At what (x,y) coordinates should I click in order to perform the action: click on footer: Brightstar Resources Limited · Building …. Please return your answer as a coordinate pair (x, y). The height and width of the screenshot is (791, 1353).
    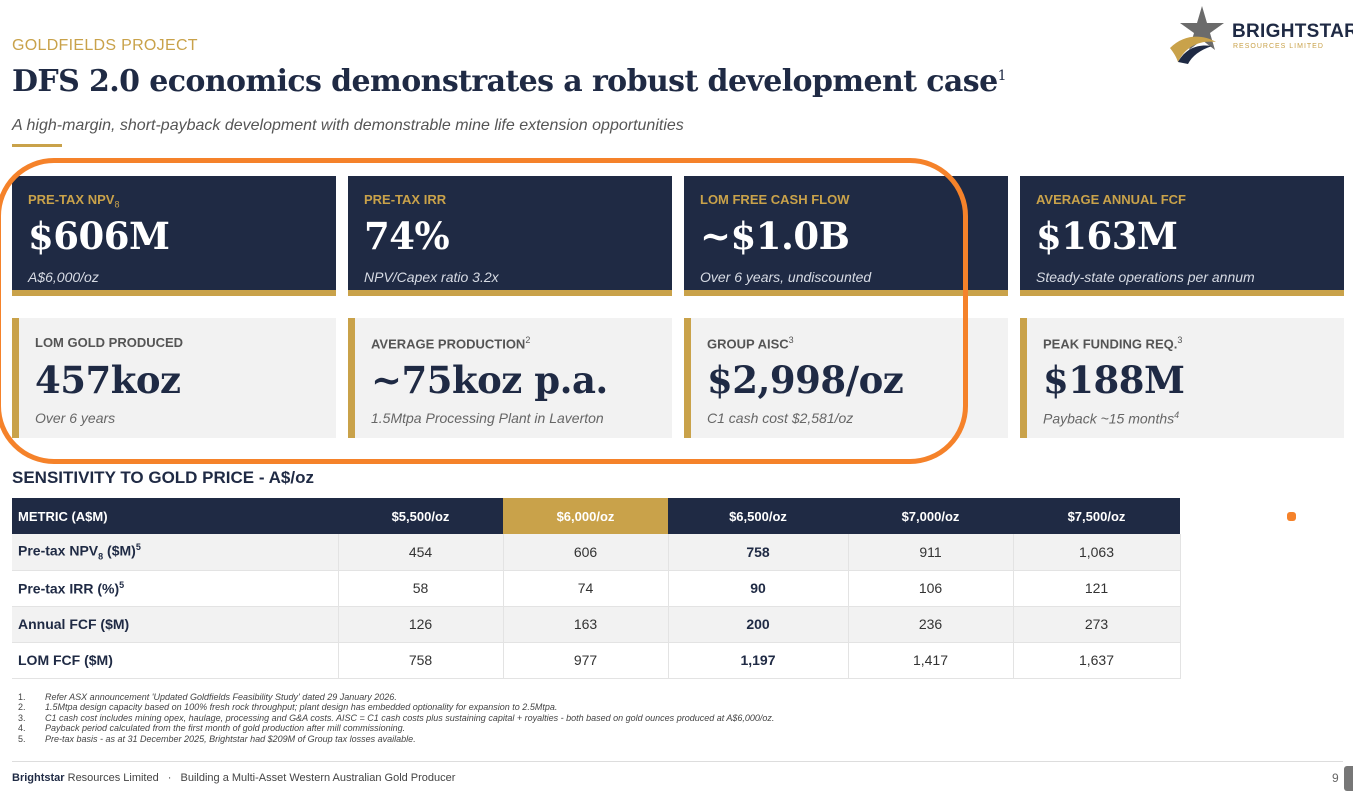
    Looking at the image, I should click on (233, 778).